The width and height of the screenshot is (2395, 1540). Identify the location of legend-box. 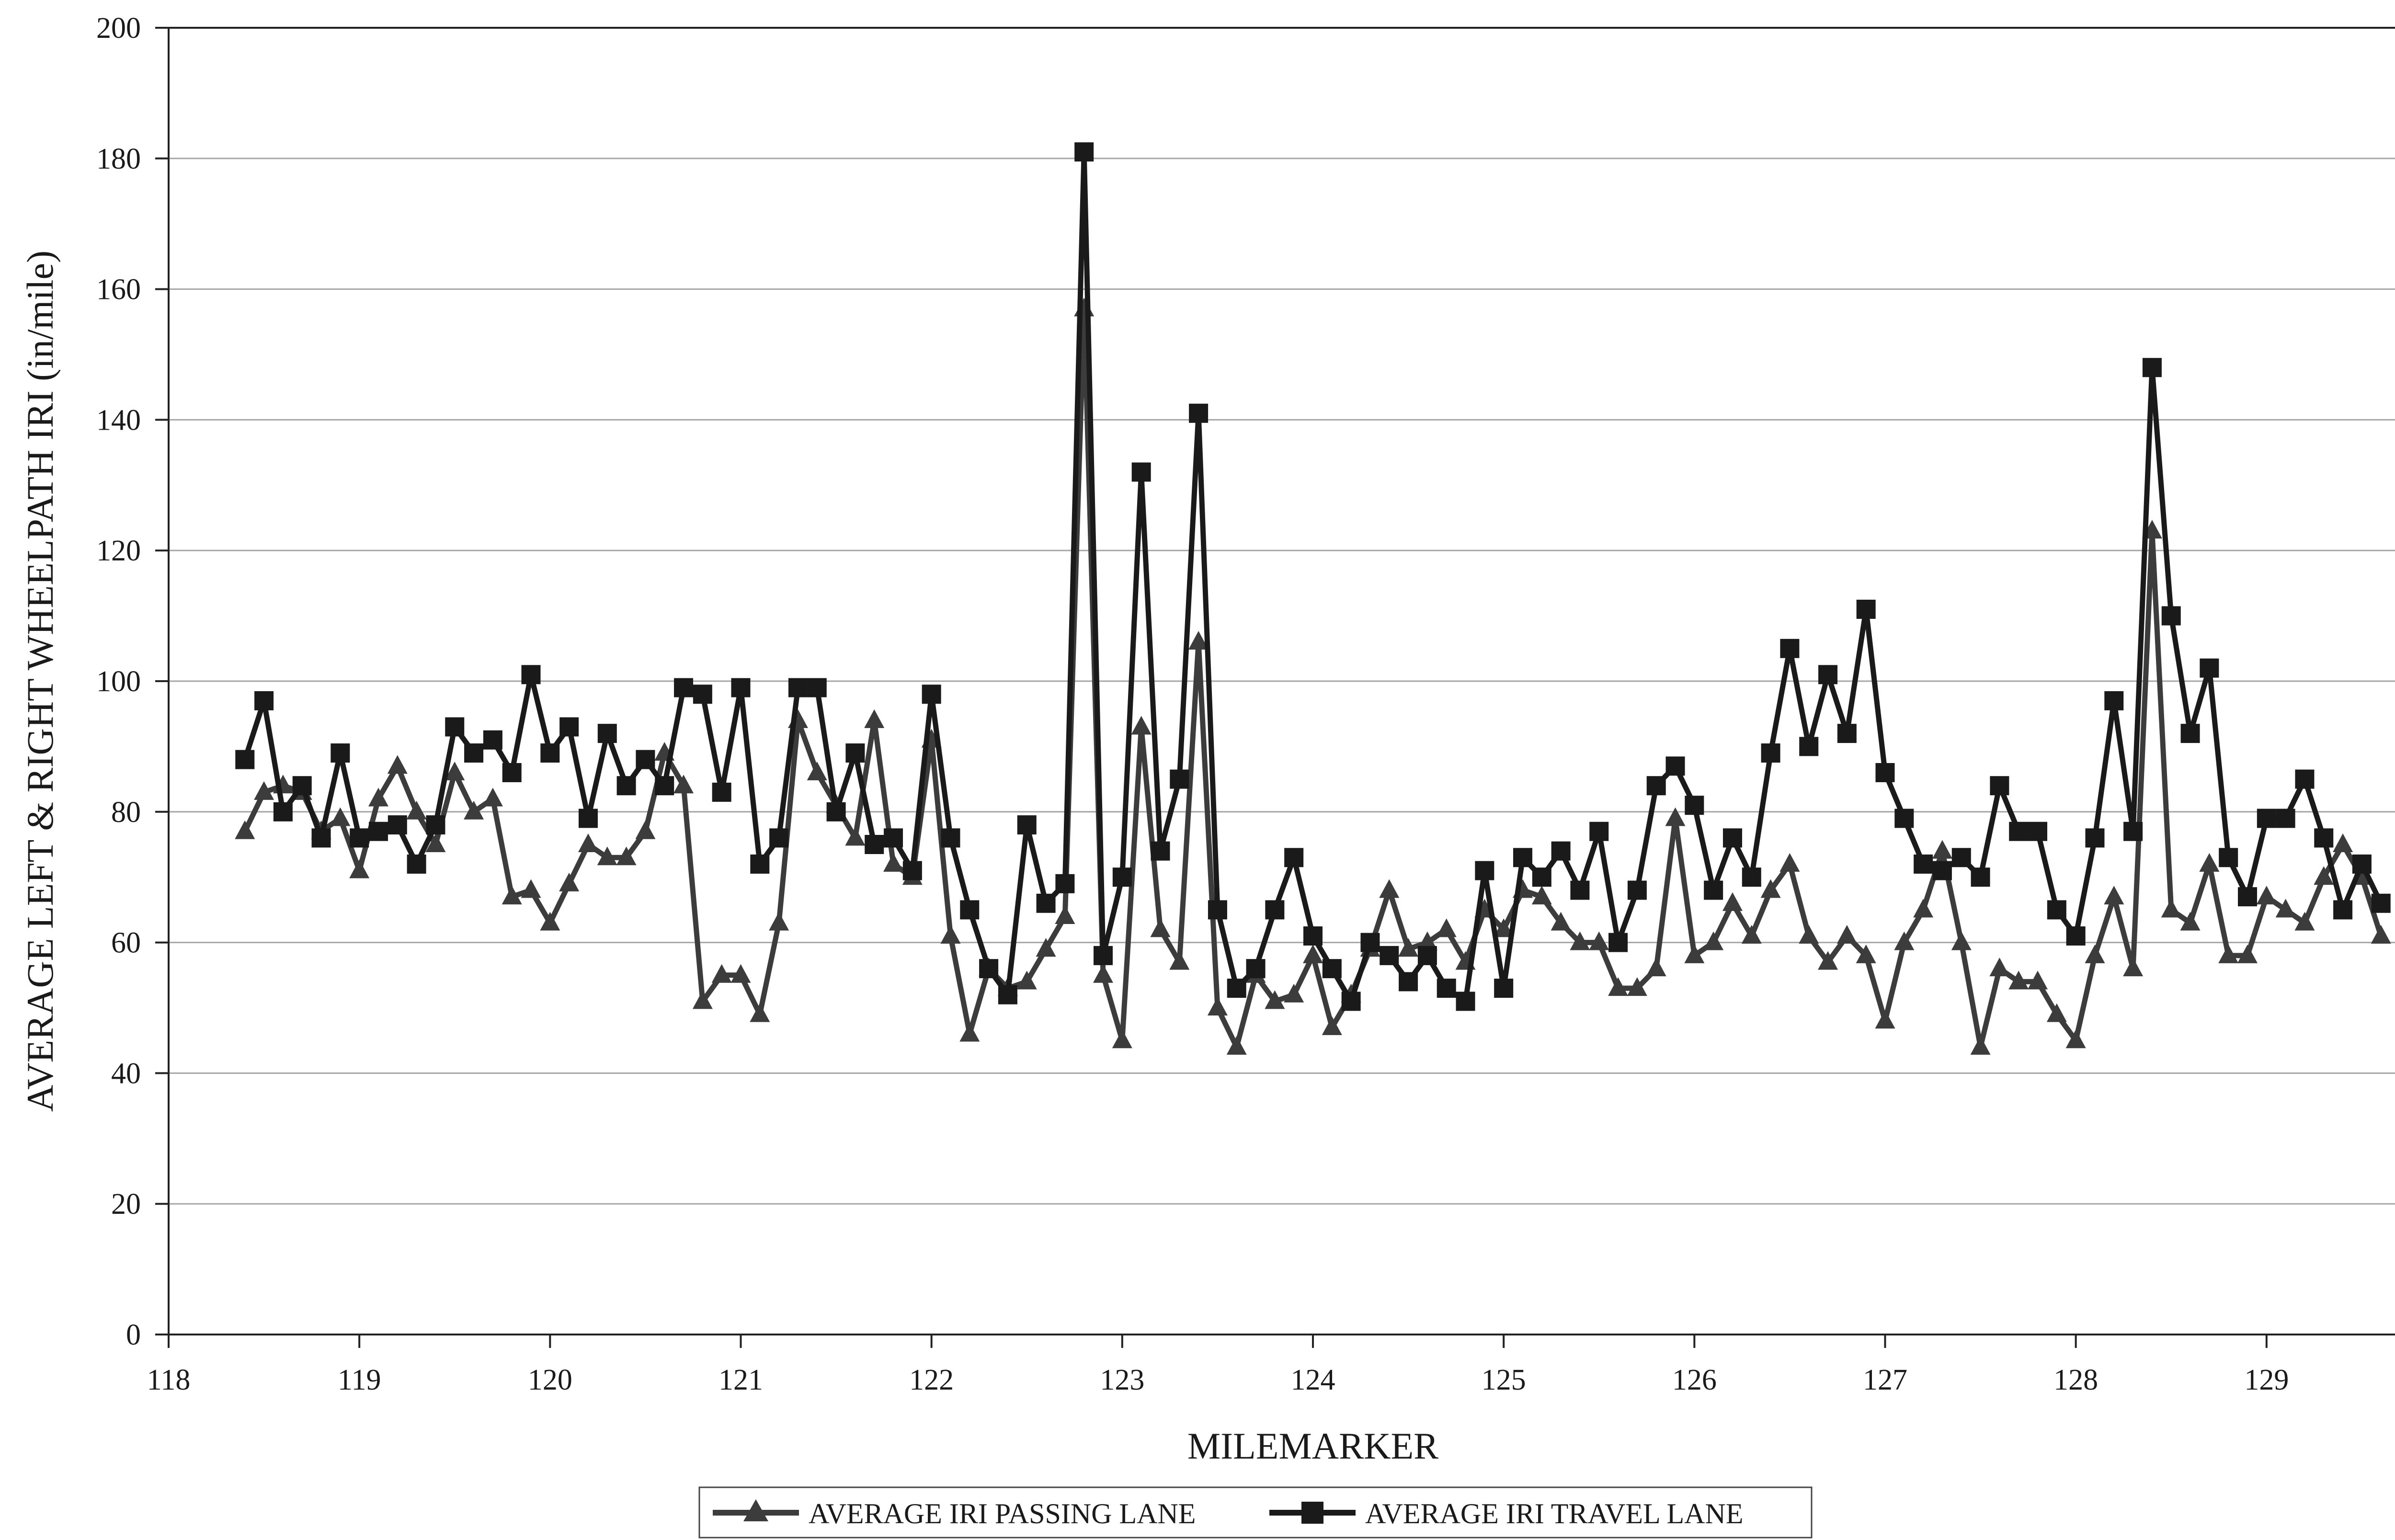
(1255, 1512).